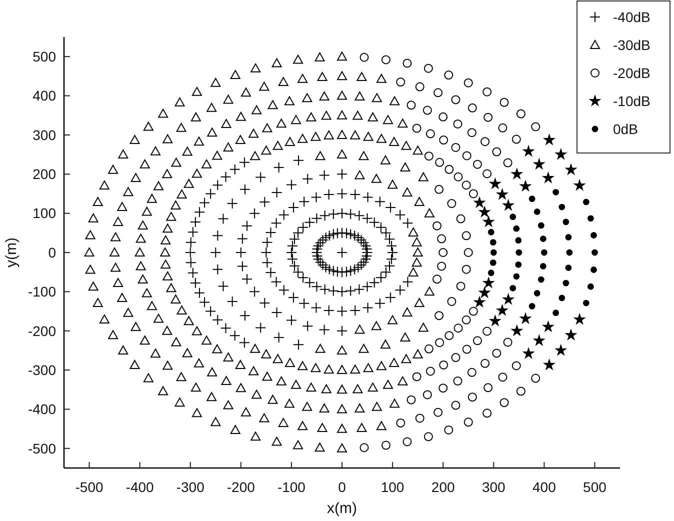  I want to click on y-tick-label: -300, so click(42, 370).